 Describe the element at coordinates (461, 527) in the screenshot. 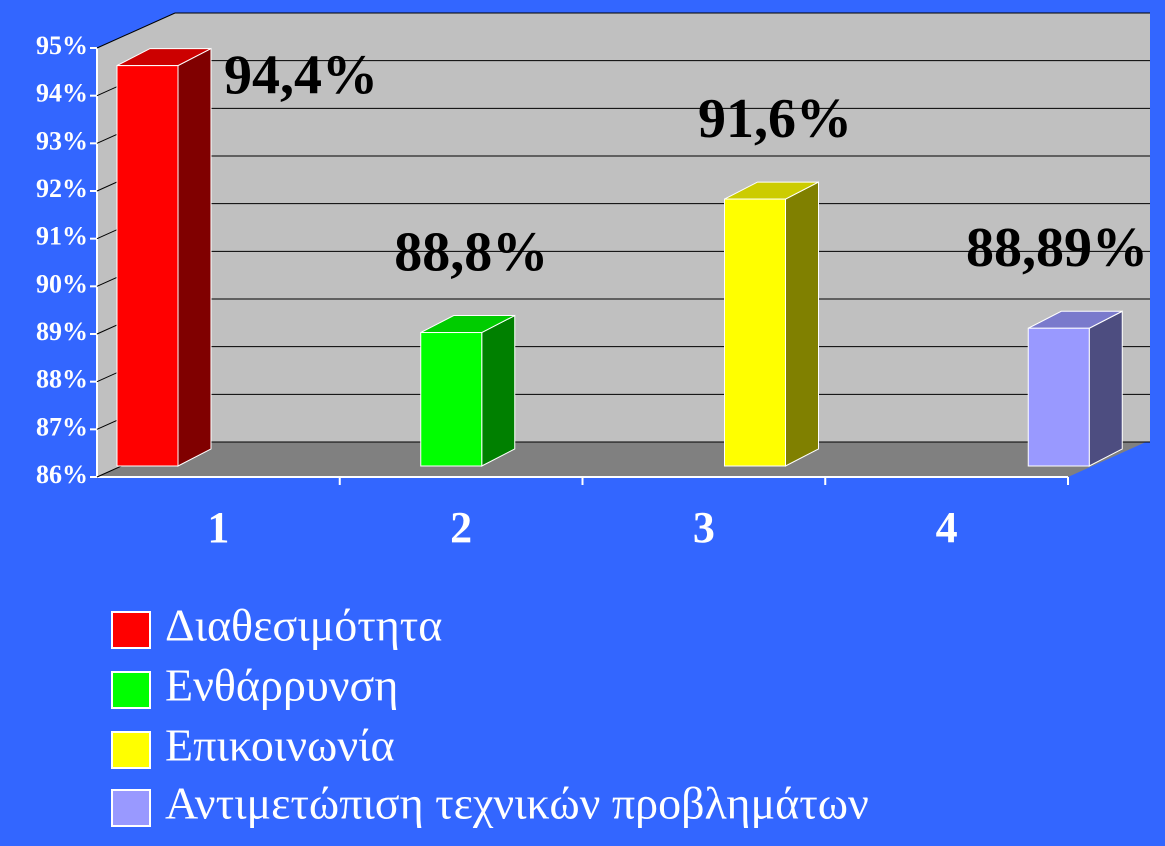

I see `x-tick-label: 2` at that location.